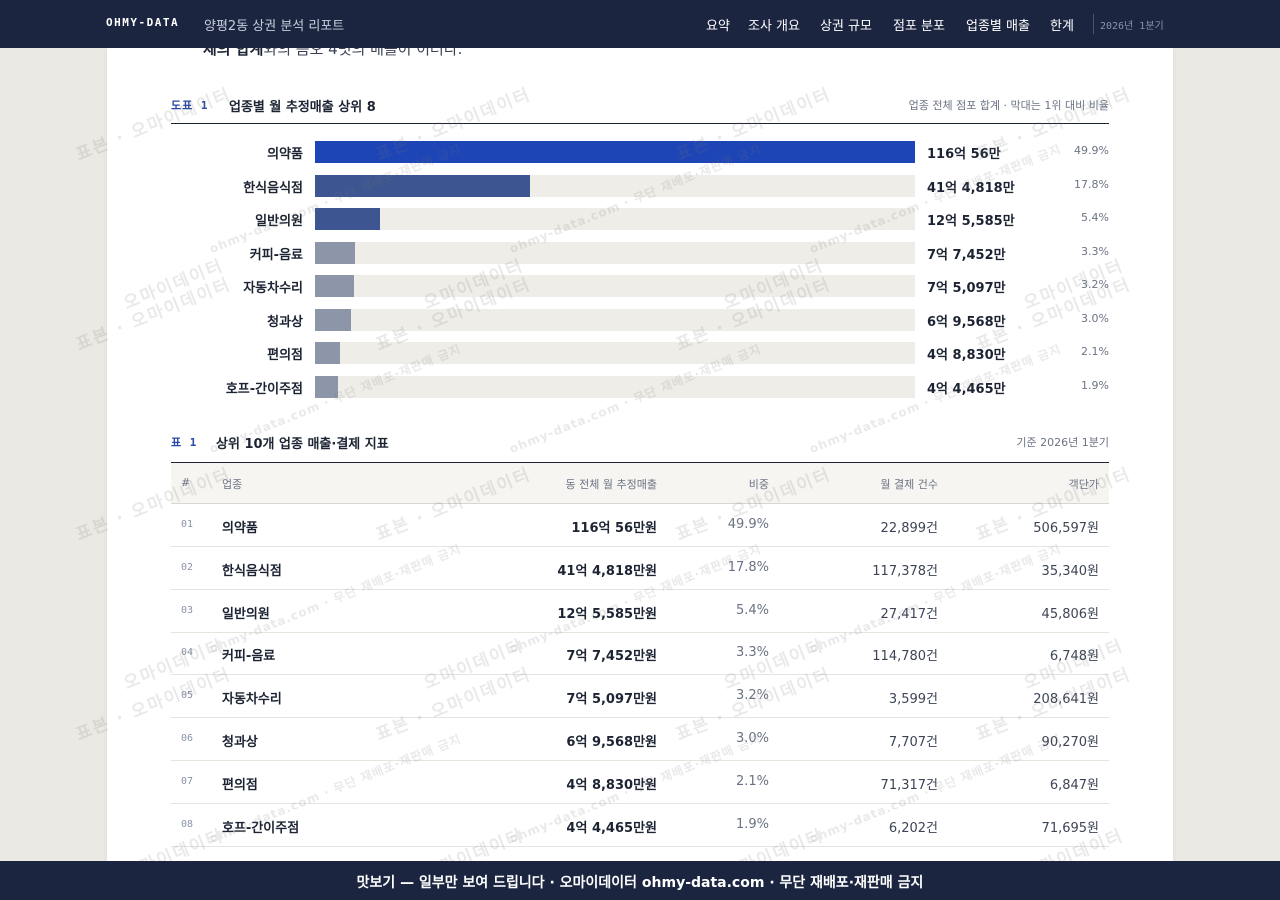 The width and height of the screenshot is (1280, 900). What do you see at coordinates (909, 785) in the screenshot?
I see `cell-count: 71,317건` at bounding box center [909, 785].